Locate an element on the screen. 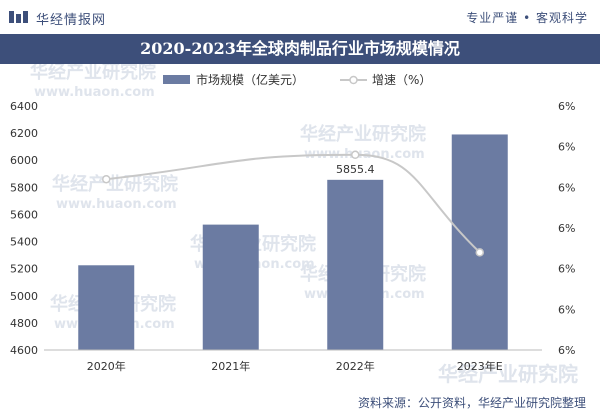 The image size is (600, 418). y-tick-label: 5600 is located at coordinates (24, 214).